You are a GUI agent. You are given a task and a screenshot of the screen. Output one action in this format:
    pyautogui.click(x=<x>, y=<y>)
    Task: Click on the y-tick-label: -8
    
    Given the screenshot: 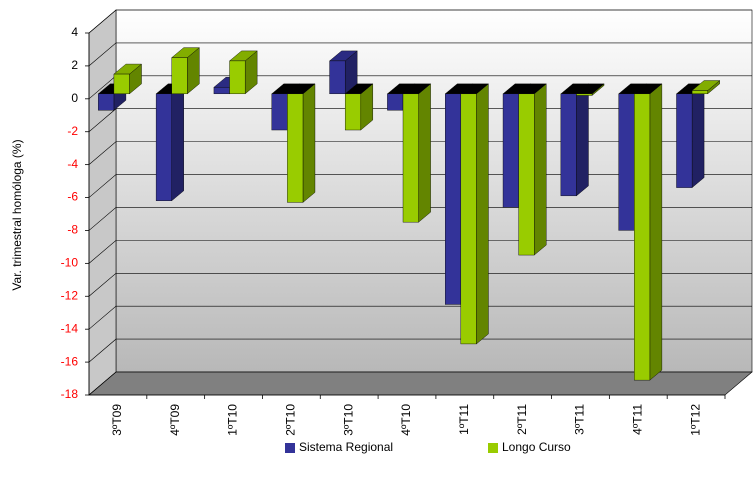 What is the action you would take?
    pyautogui.click(x=72, y=230)
    